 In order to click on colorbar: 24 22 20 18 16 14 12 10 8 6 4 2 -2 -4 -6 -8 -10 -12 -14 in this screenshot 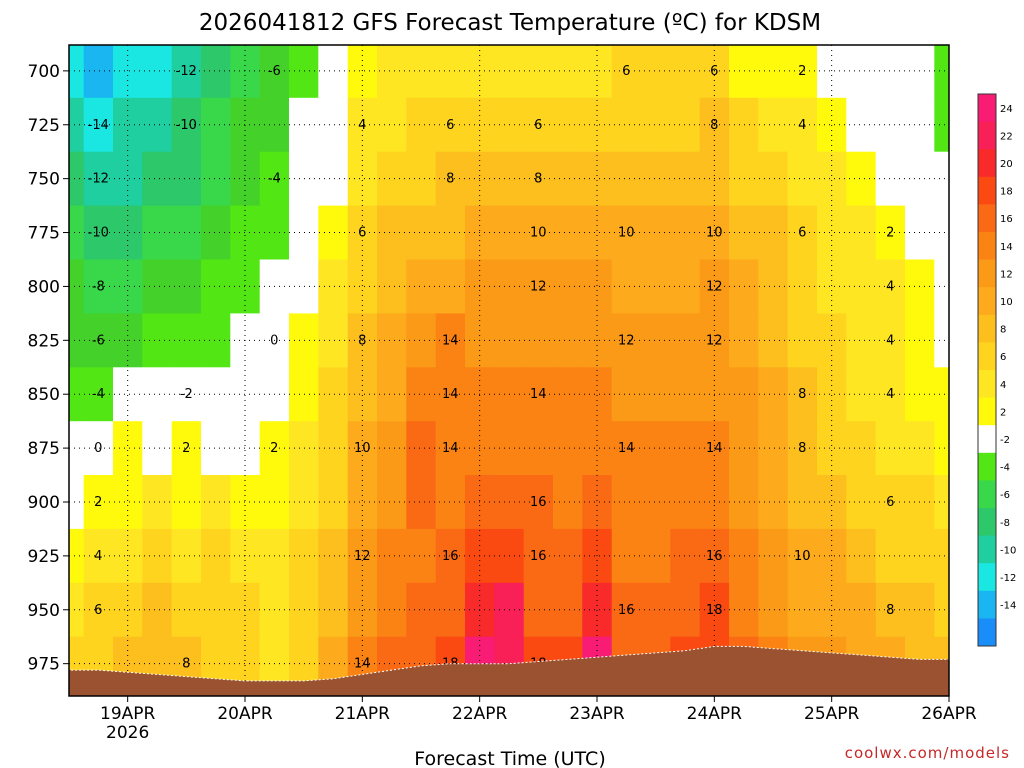, I will do `click(996, 370)`.